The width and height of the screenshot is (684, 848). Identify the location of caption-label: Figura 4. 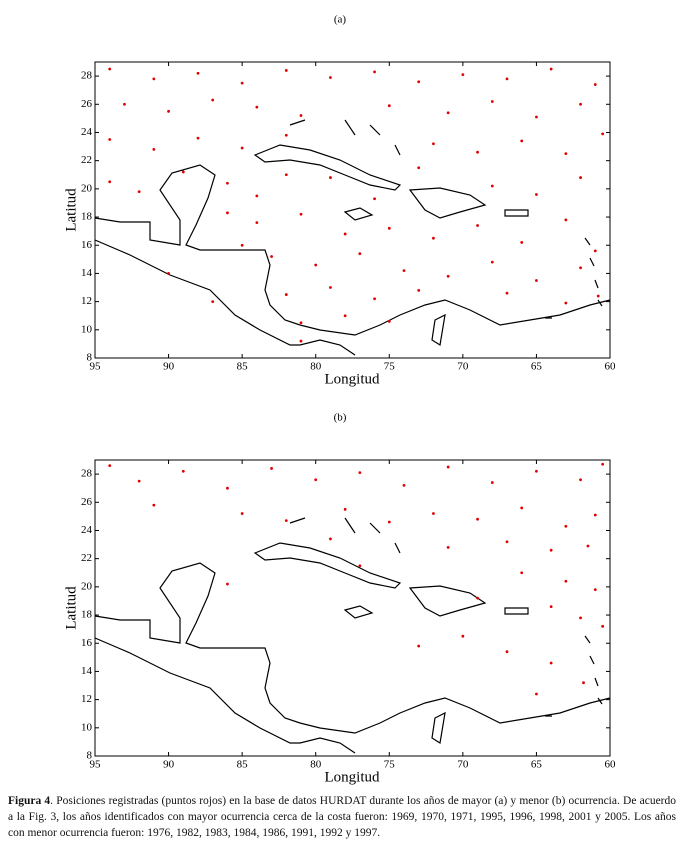
(29, 801).